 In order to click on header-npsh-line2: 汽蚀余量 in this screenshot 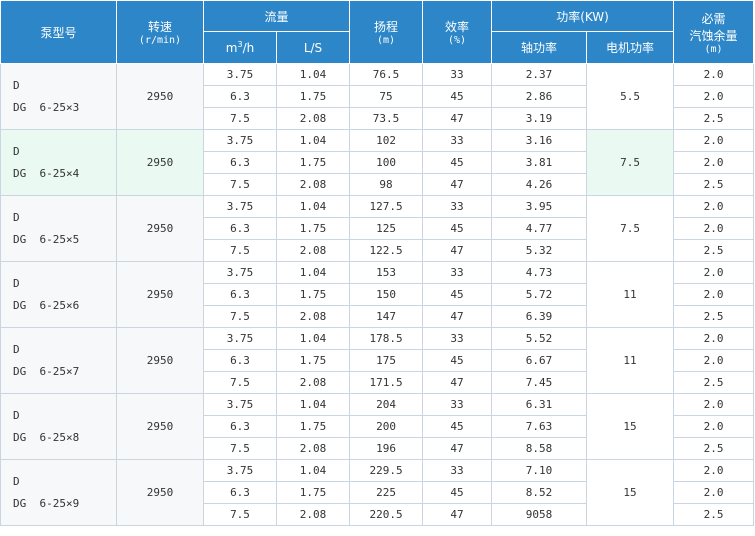, I will do `click(713, 35)`.